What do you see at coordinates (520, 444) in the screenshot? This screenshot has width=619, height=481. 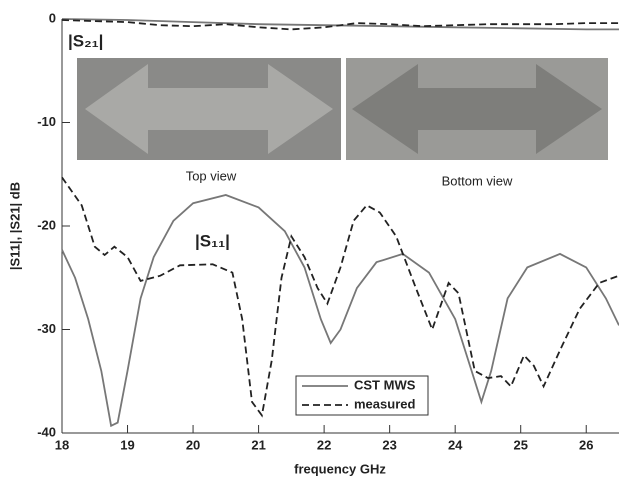 I see `x-tick-label: 25` at bounding box center [520, 444].